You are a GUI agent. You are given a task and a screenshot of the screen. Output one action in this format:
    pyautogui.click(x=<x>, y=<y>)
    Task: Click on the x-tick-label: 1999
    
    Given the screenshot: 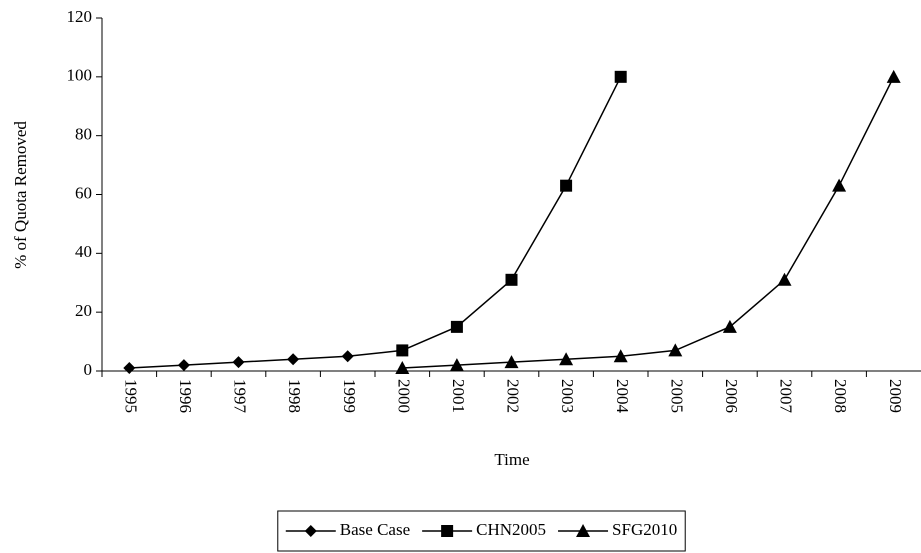 What is the action you would take?
    pyautogui.click(x=349, y=396)
    